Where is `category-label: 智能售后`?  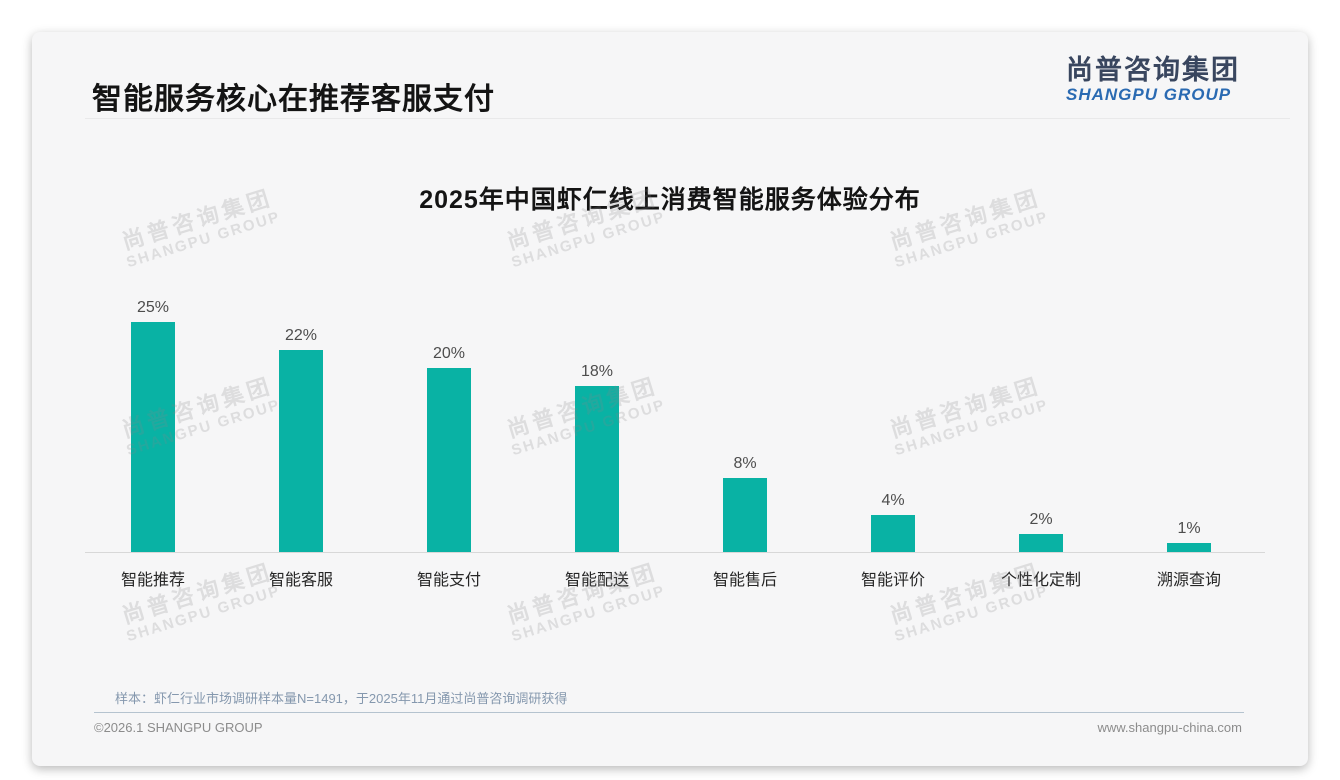
category-label: 智能售后 is located at coordinates (744, 580).